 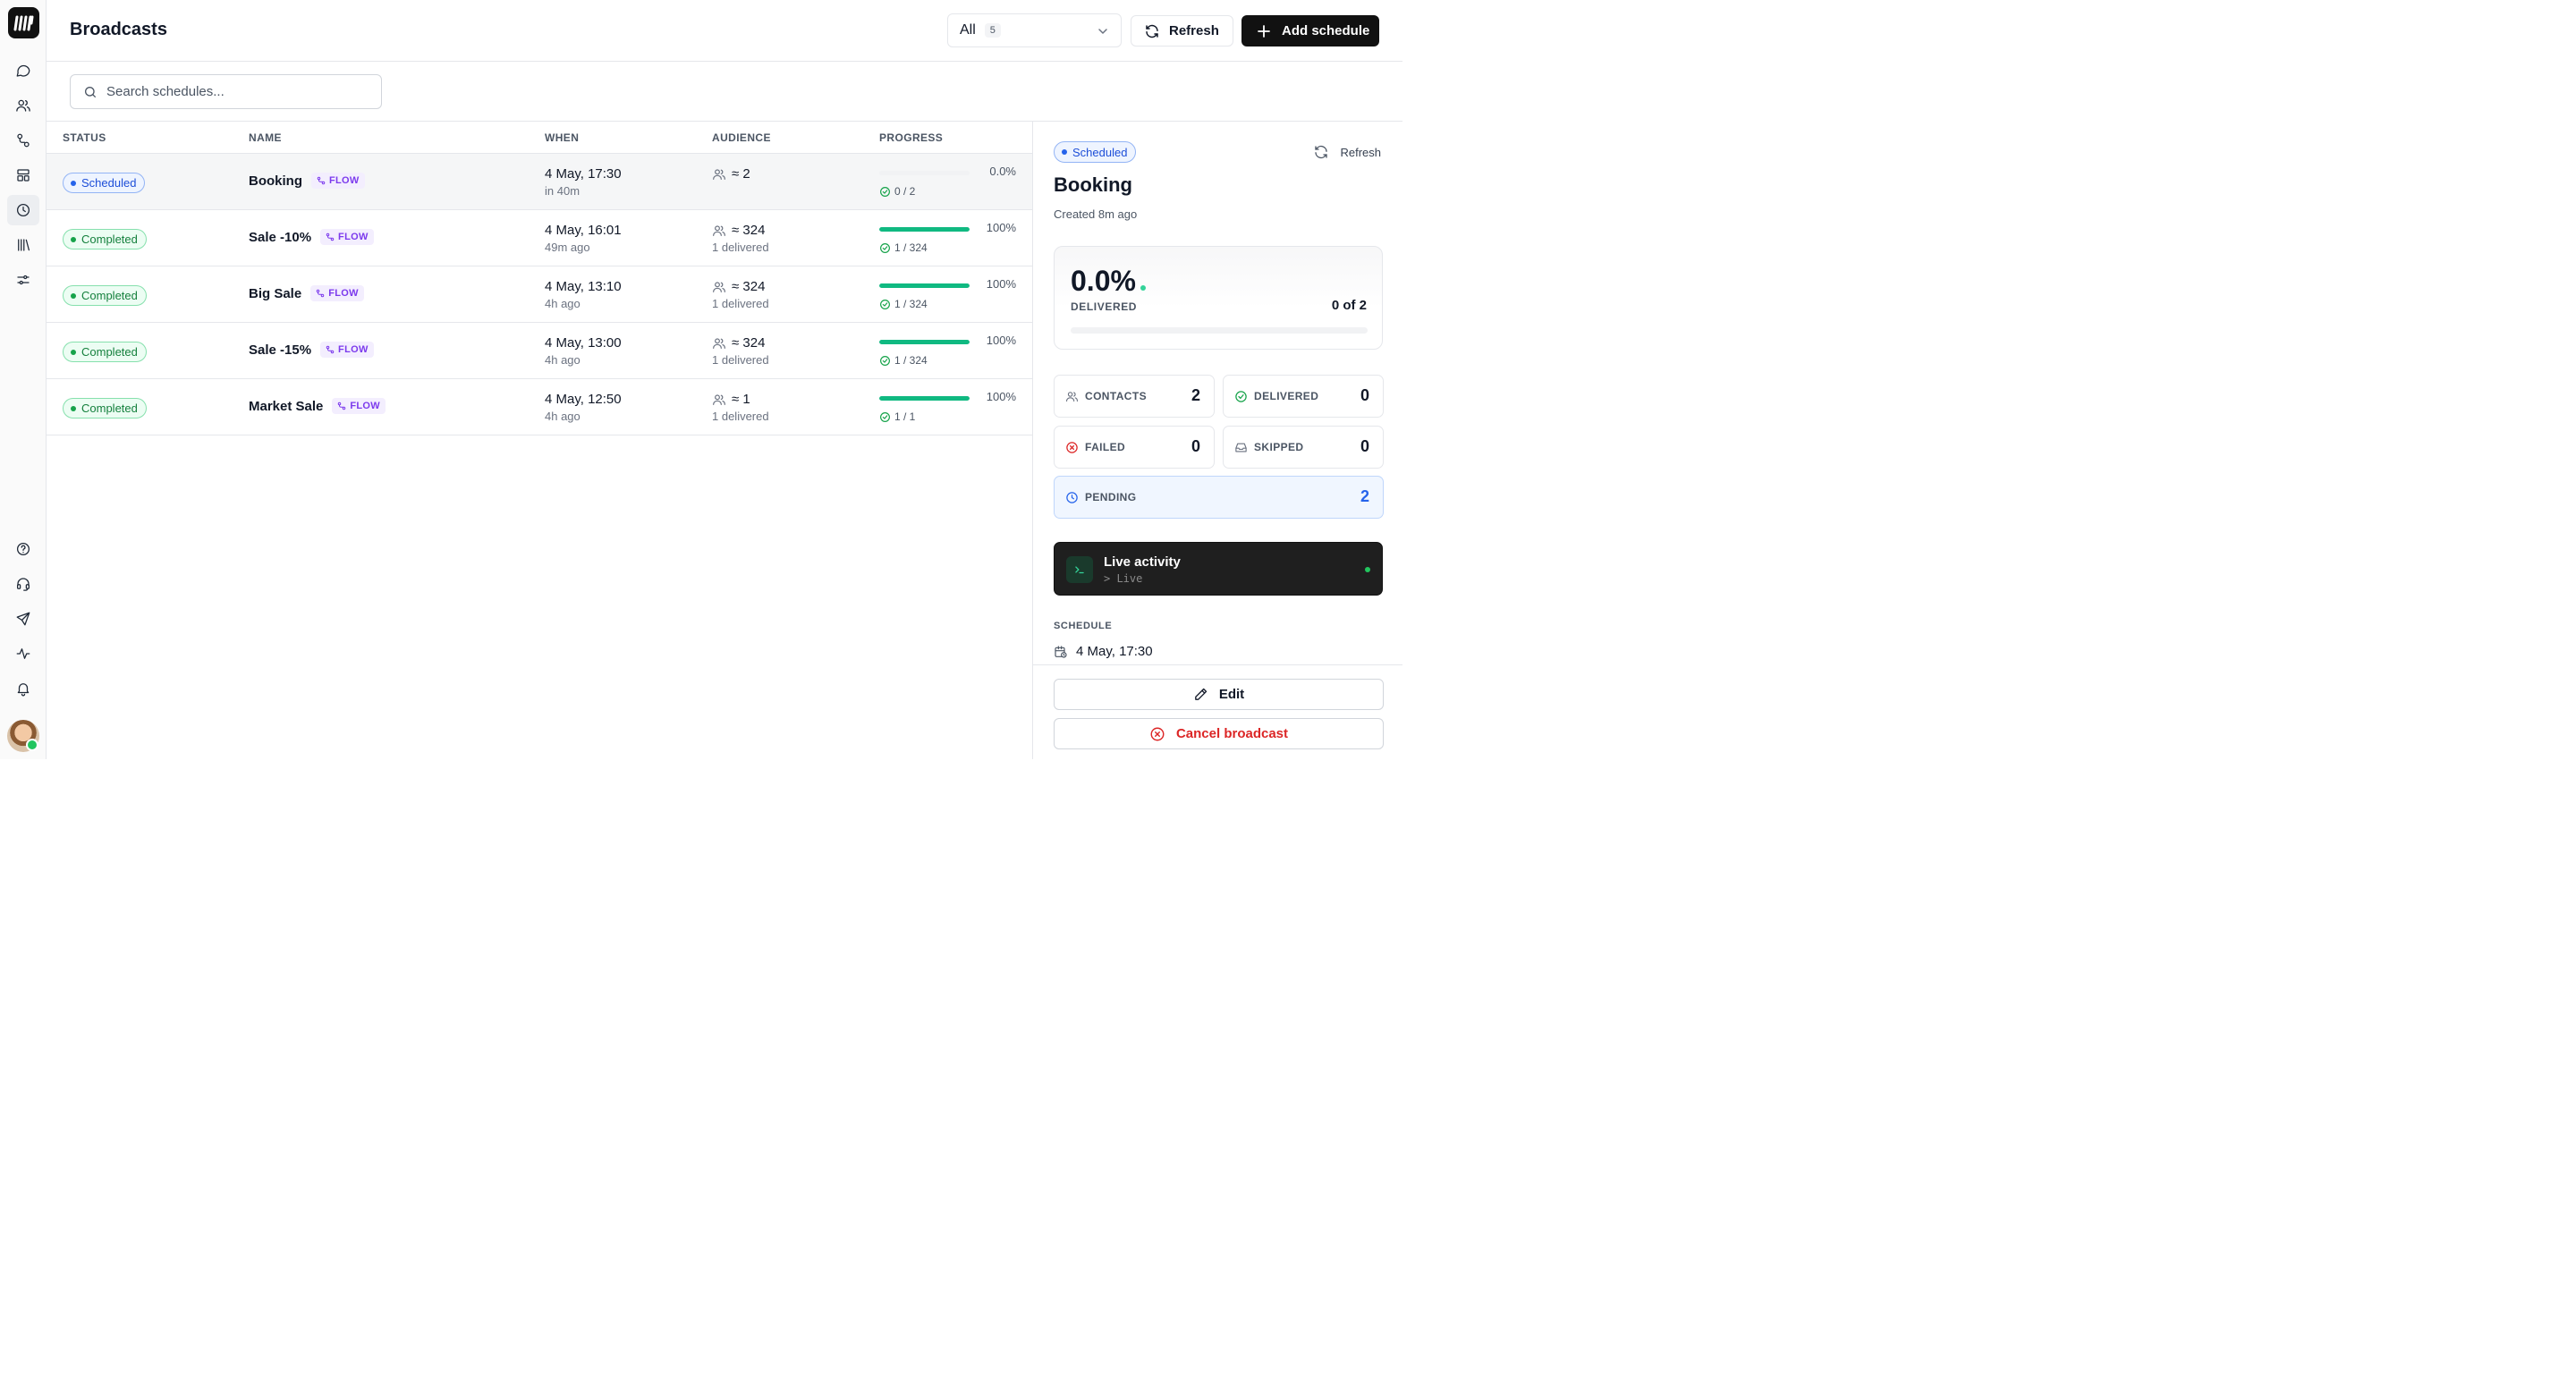 I want to click on sidebar, so click(x=23, y=379).